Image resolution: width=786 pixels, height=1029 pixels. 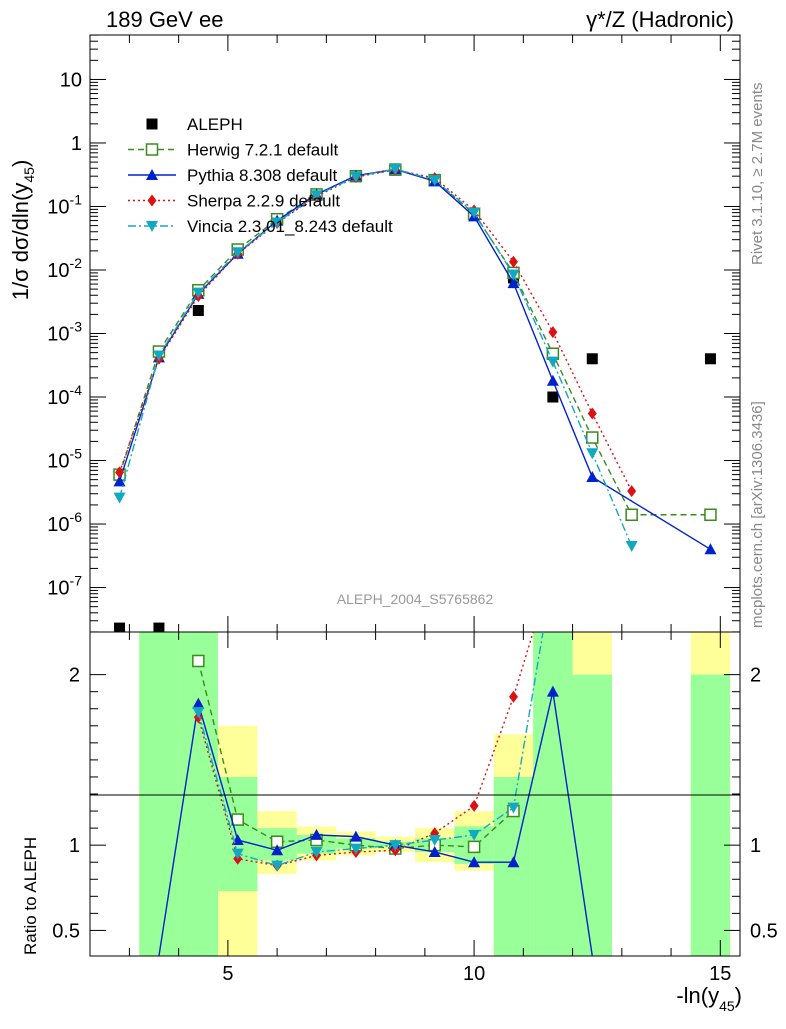 What do you see at coordinates (697, 995) in the screenshot?
I see `x-axis-label-text: -ln(y` at bounding box center [697, 995].